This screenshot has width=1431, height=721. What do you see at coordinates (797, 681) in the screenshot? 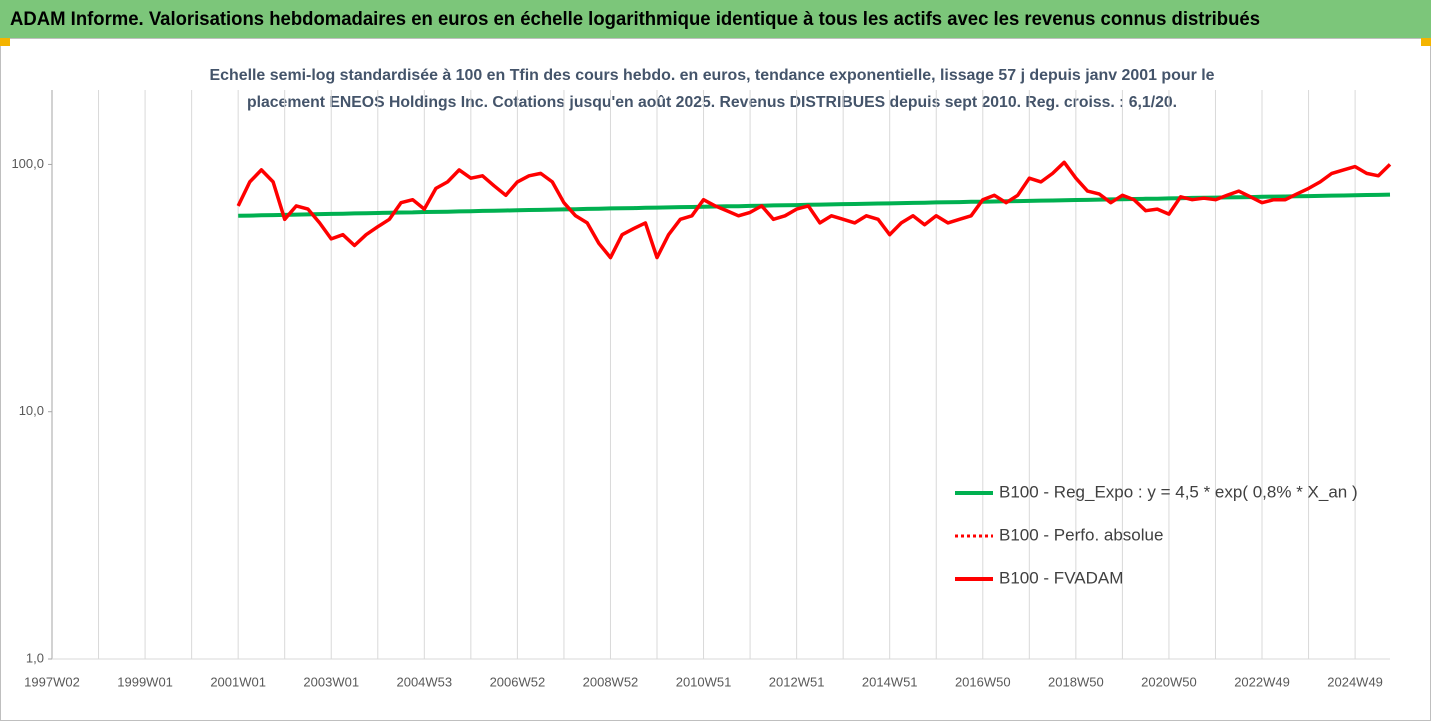
I see `x-tick-label: 2012W51` at bounding box center [797, 681].